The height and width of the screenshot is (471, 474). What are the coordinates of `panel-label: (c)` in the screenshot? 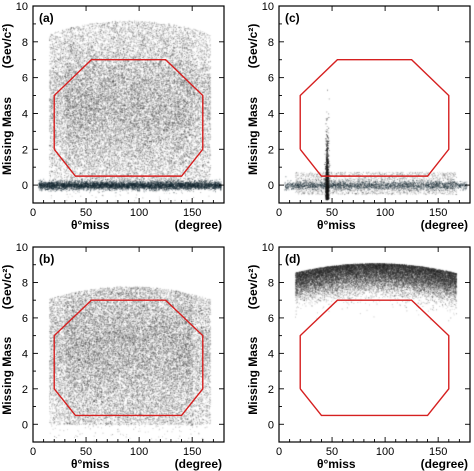 It's located at (292, 18).